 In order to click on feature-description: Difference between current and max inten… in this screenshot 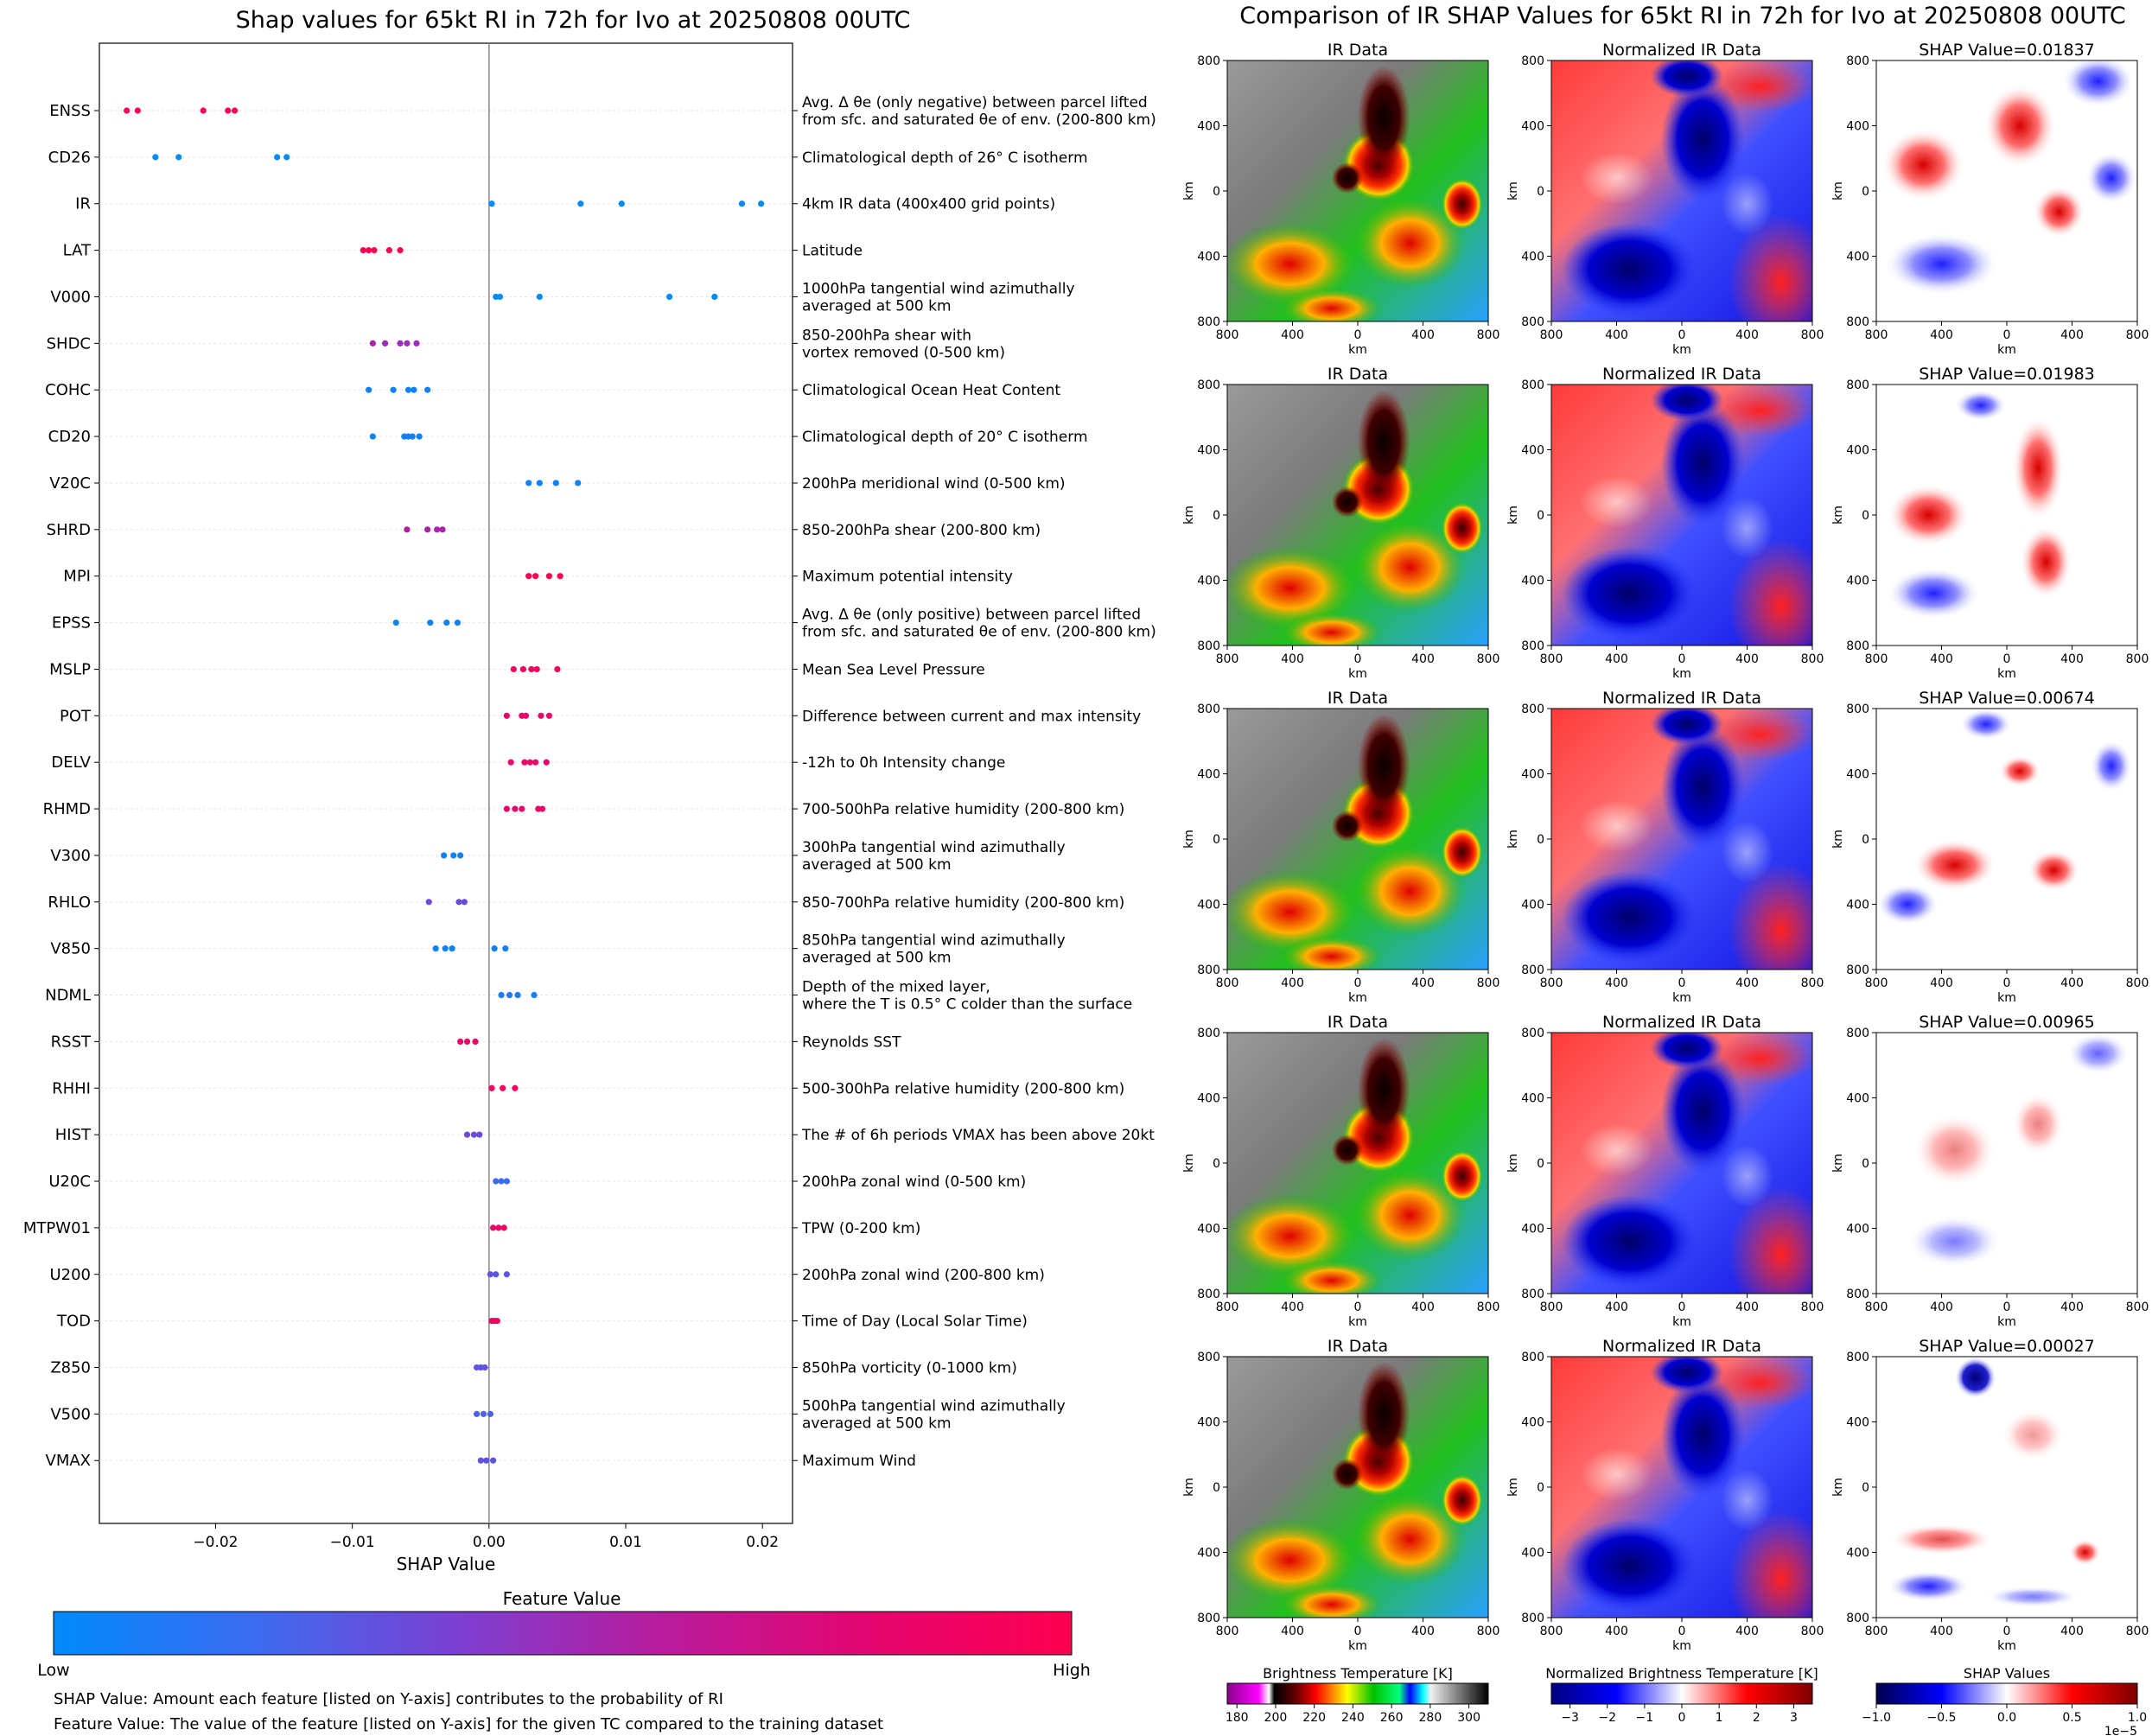, I will do `click(971, 716)`.